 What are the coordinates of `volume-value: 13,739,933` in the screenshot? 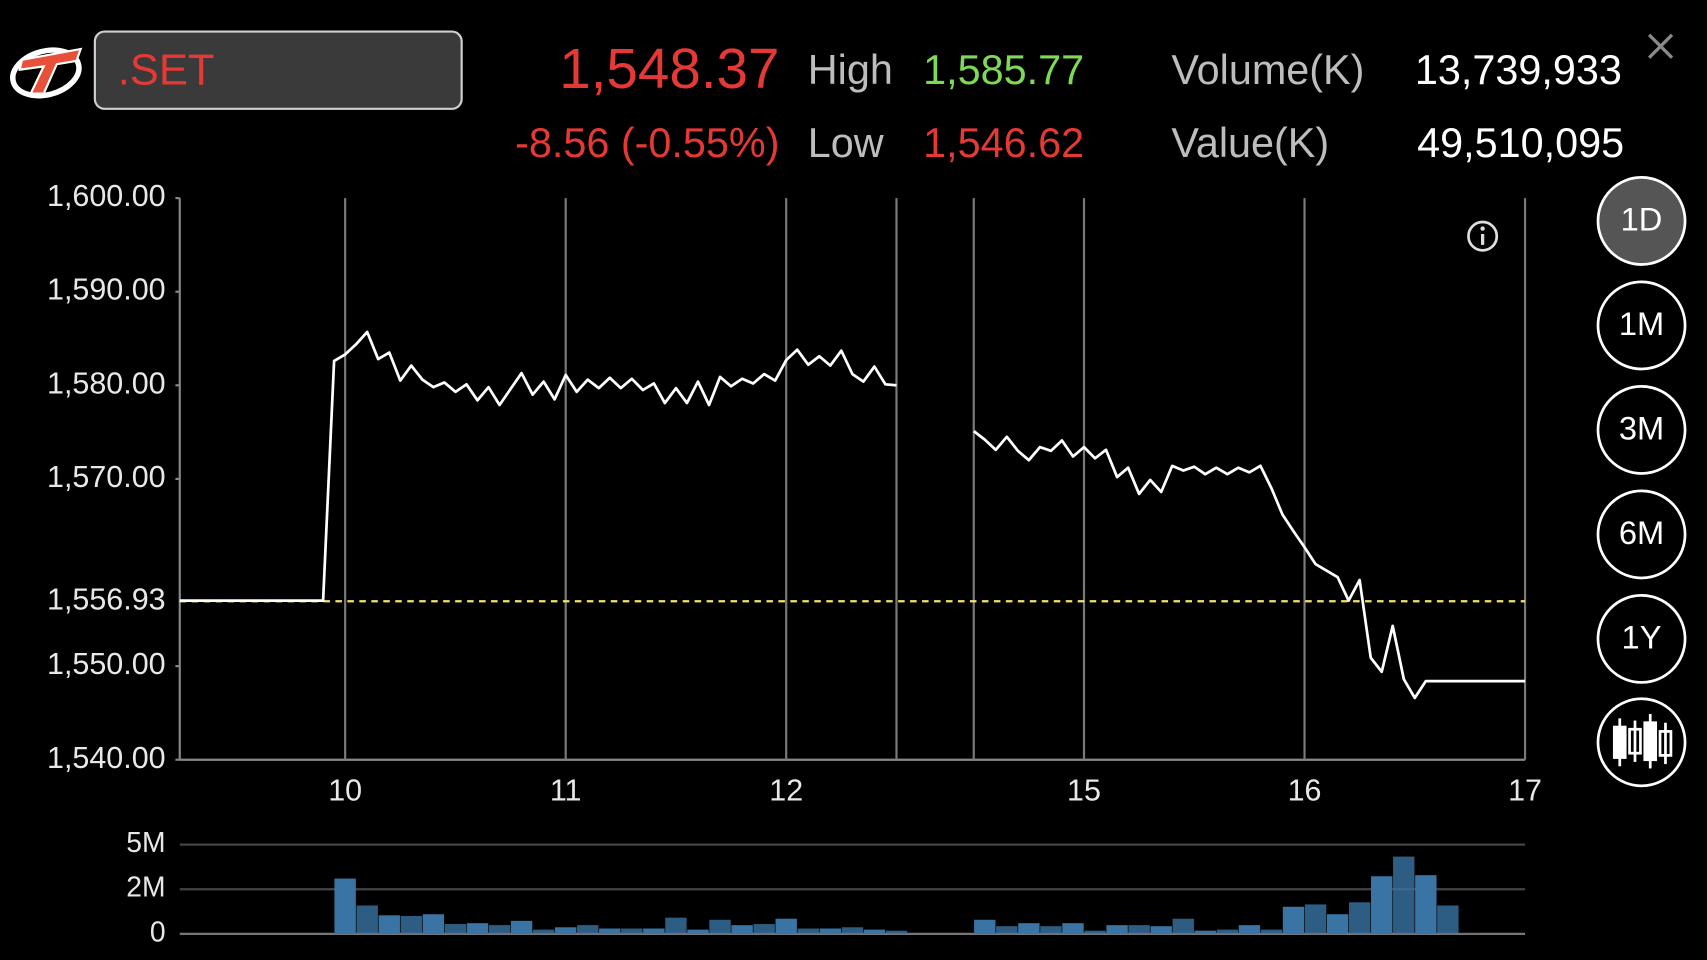 It's located at (1518, 70).